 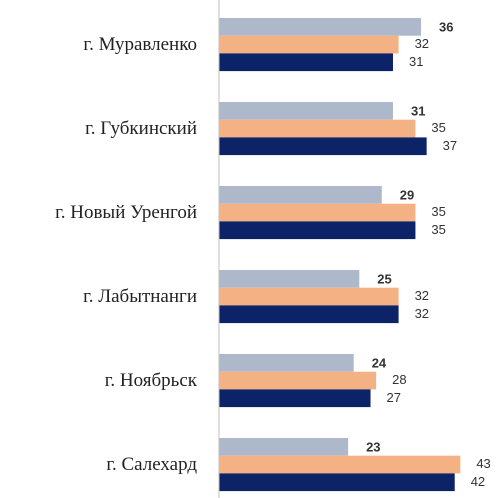 I want to click on value-label: 37, so click(x=450, y=145).